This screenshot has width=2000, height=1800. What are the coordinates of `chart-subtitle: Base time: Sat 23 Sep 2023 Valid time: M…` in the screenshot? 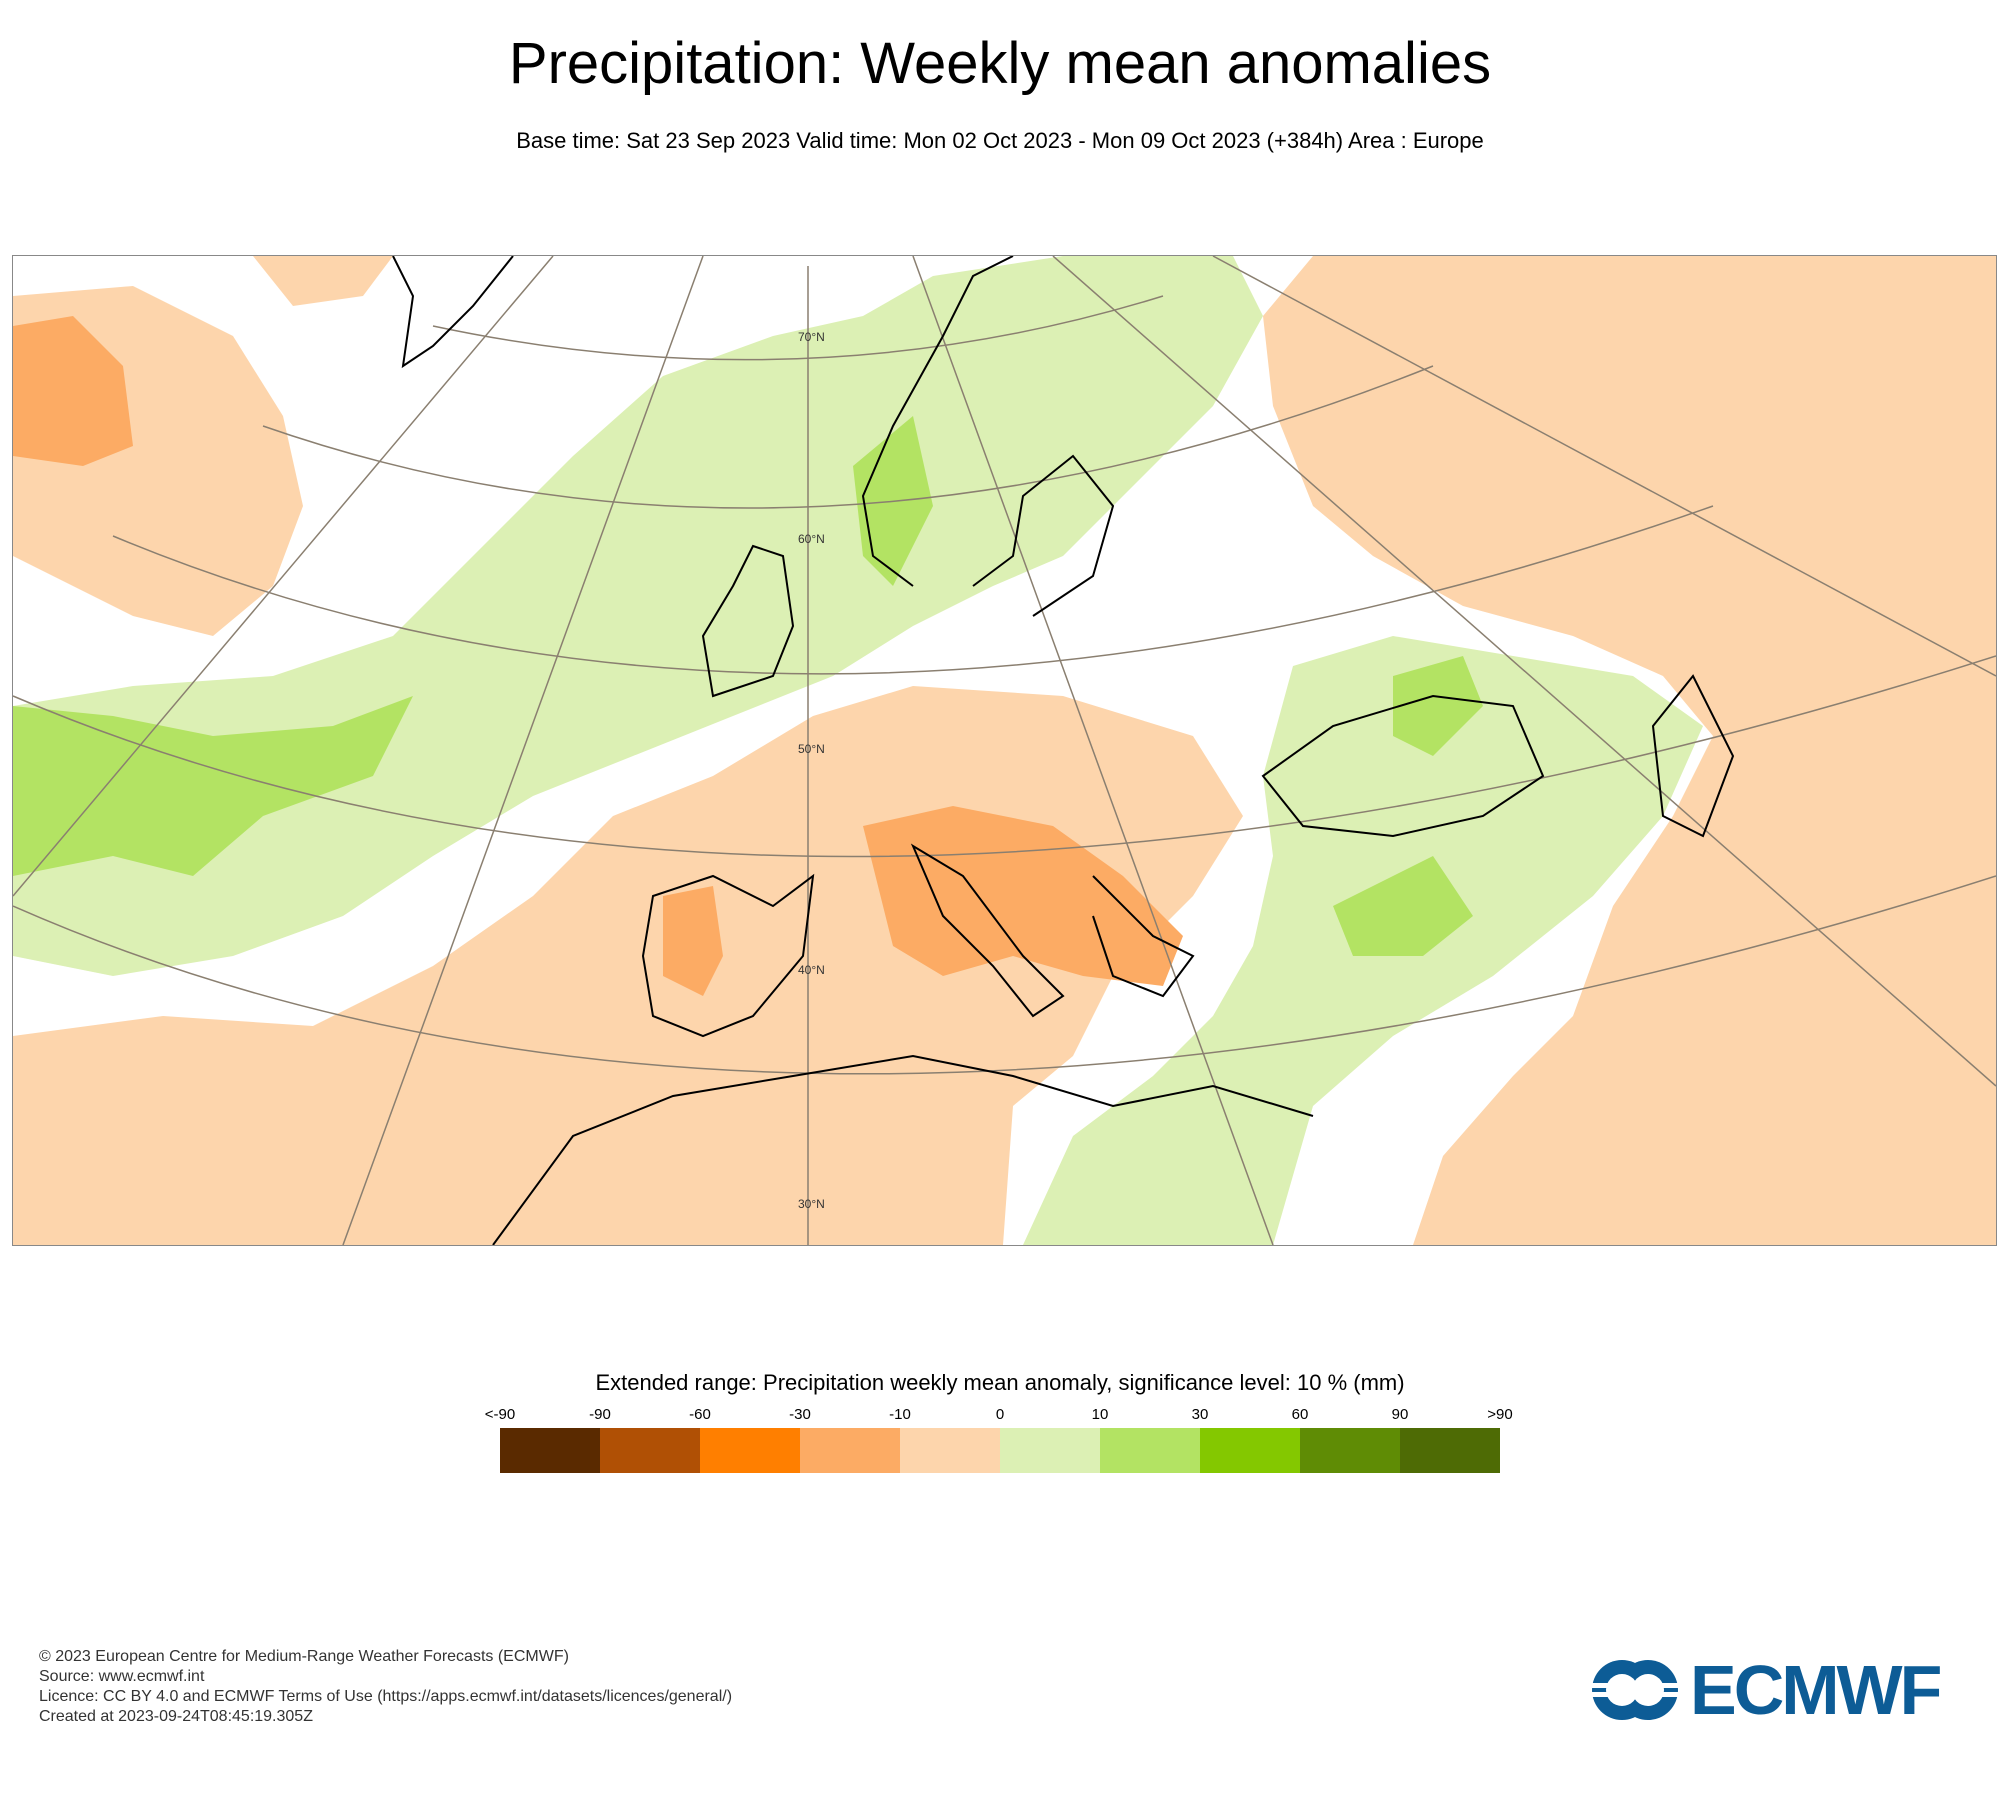 It's located at (1000, 140).